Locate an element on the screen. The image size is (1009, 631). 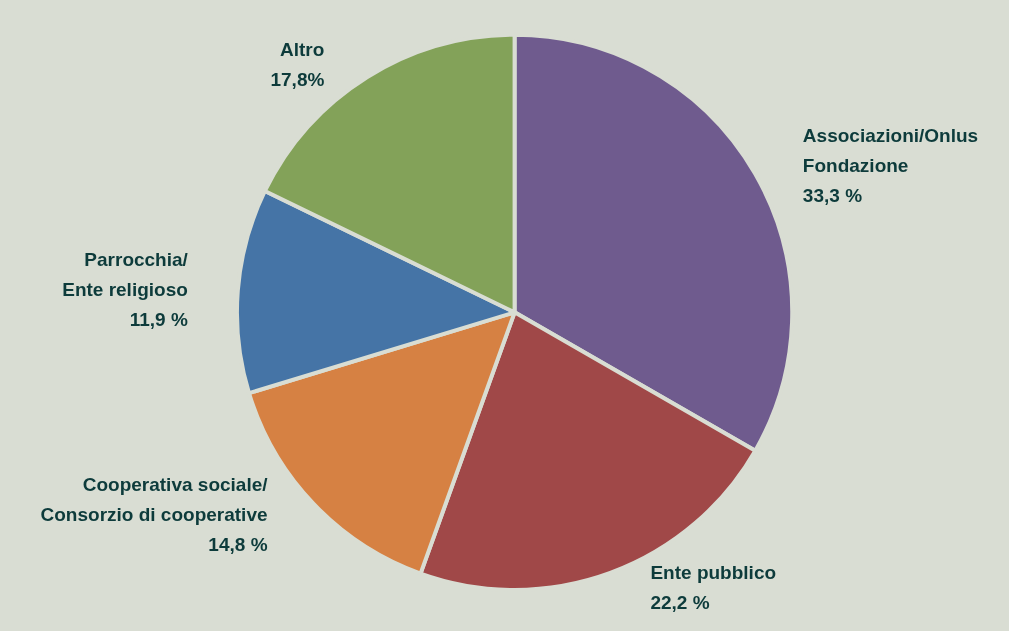
data-label: 11,9 % is located at coordinates (158, 319).